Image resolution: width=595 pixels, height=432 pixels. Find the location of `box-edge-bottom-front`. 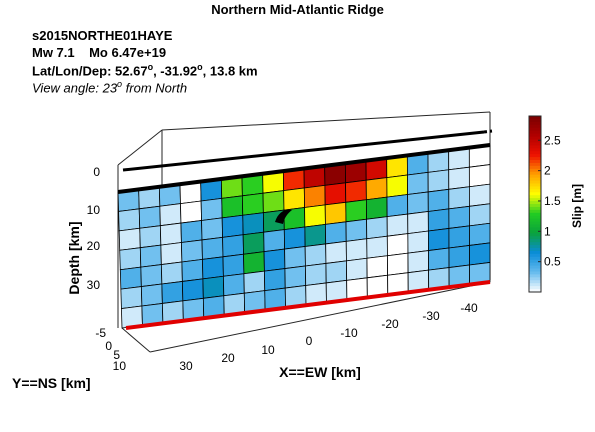

box-edge-bottom-front is located at coordinates (320, 317).